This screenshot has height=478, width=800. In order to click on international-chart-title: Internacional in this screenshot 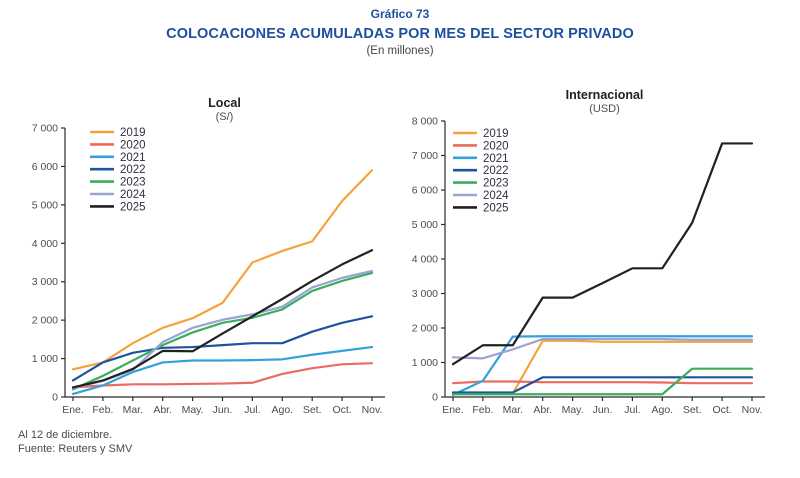, I will do `click(604, 95)`.